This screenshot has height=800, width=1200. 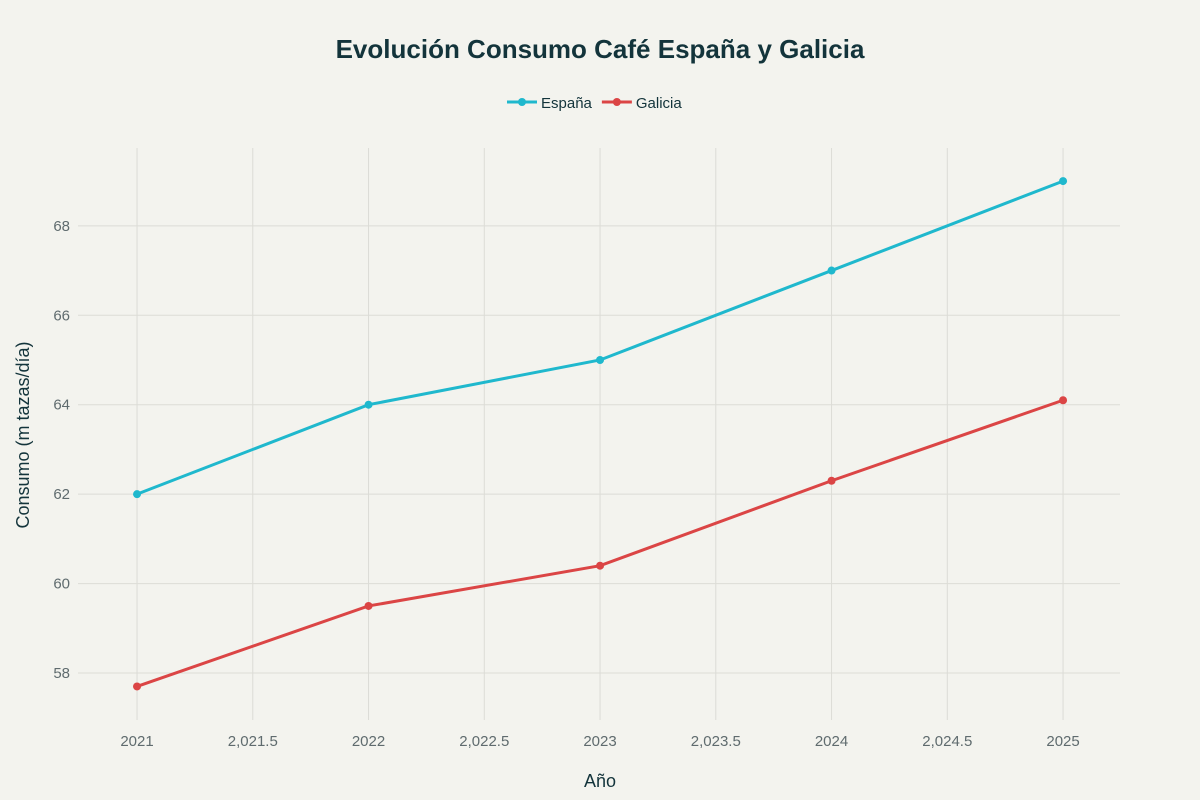 I want to click on x-tick-label: 2,022.5, so click(x=484, y=741).